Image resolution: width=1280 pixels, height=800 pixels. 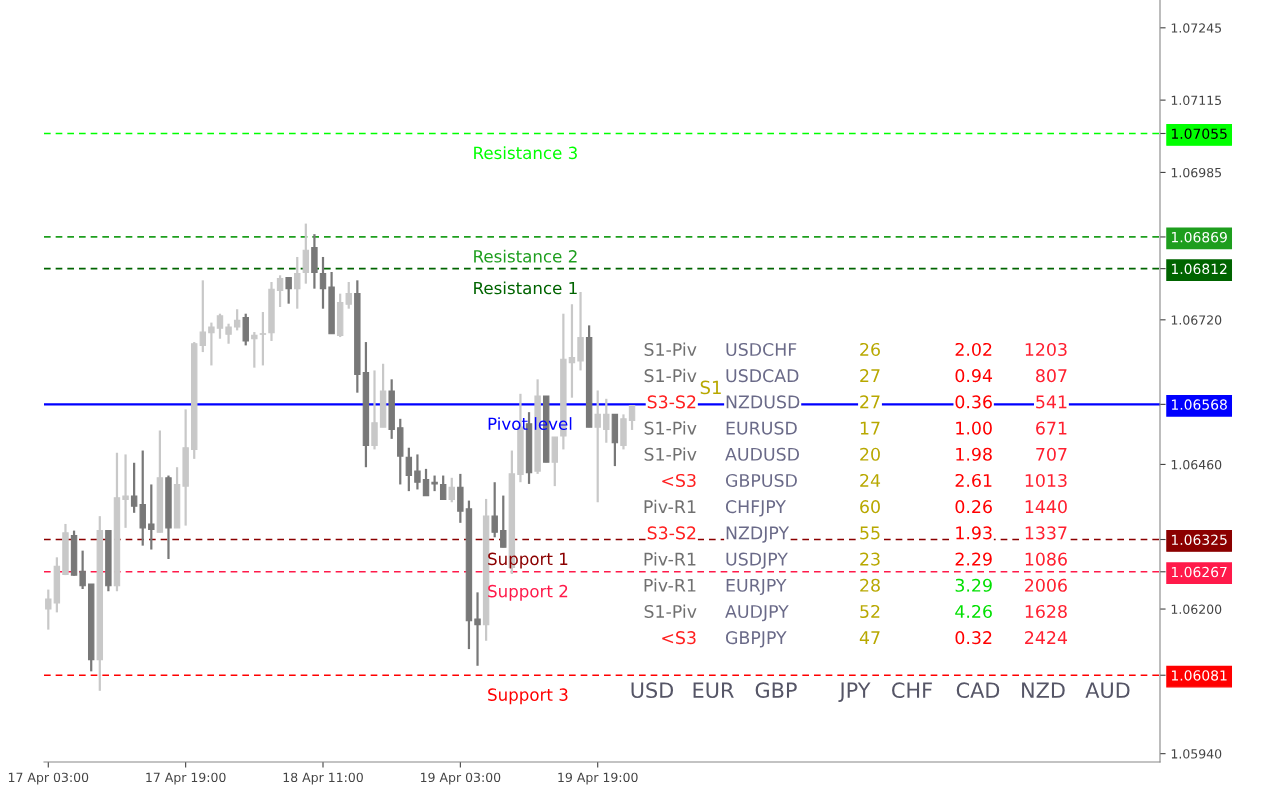 What do you see at coordinates (1196, 28) in the screenshot?
I see `y-tick-label: 1.07245` at bounding box center [1196, 28].